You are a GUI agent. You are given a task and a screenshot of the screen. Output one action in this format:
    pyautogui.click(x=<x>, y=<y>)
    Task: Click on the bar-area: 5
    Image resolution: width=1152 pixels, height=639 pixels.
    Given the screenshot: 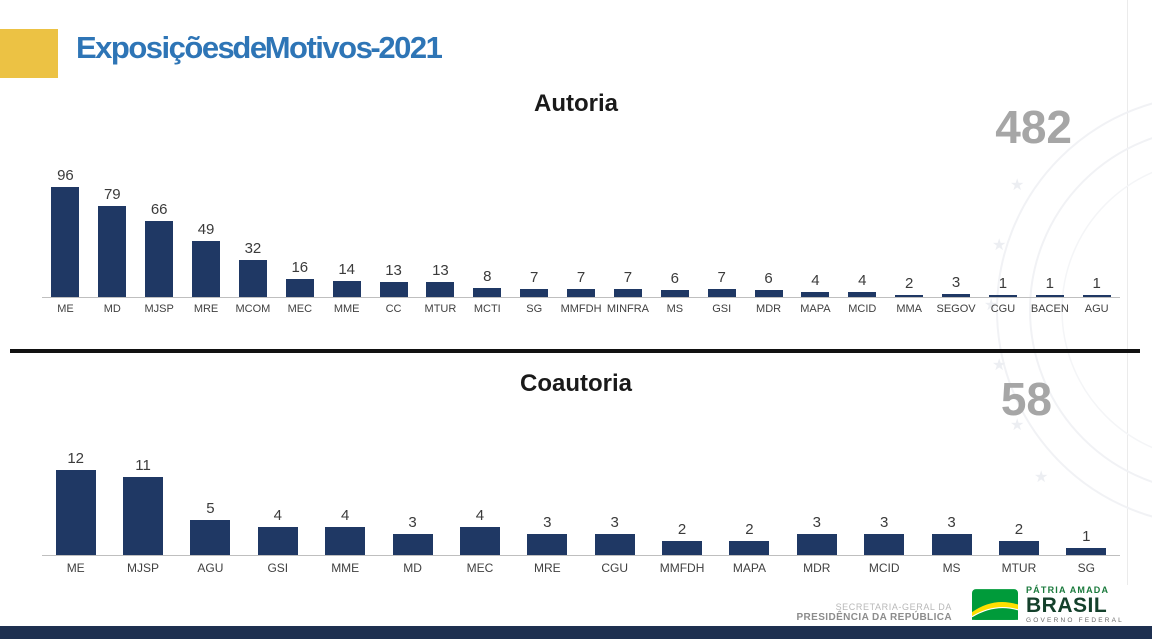 What is the action you would take?
    pyautogui.click(x=210, y=498)
    